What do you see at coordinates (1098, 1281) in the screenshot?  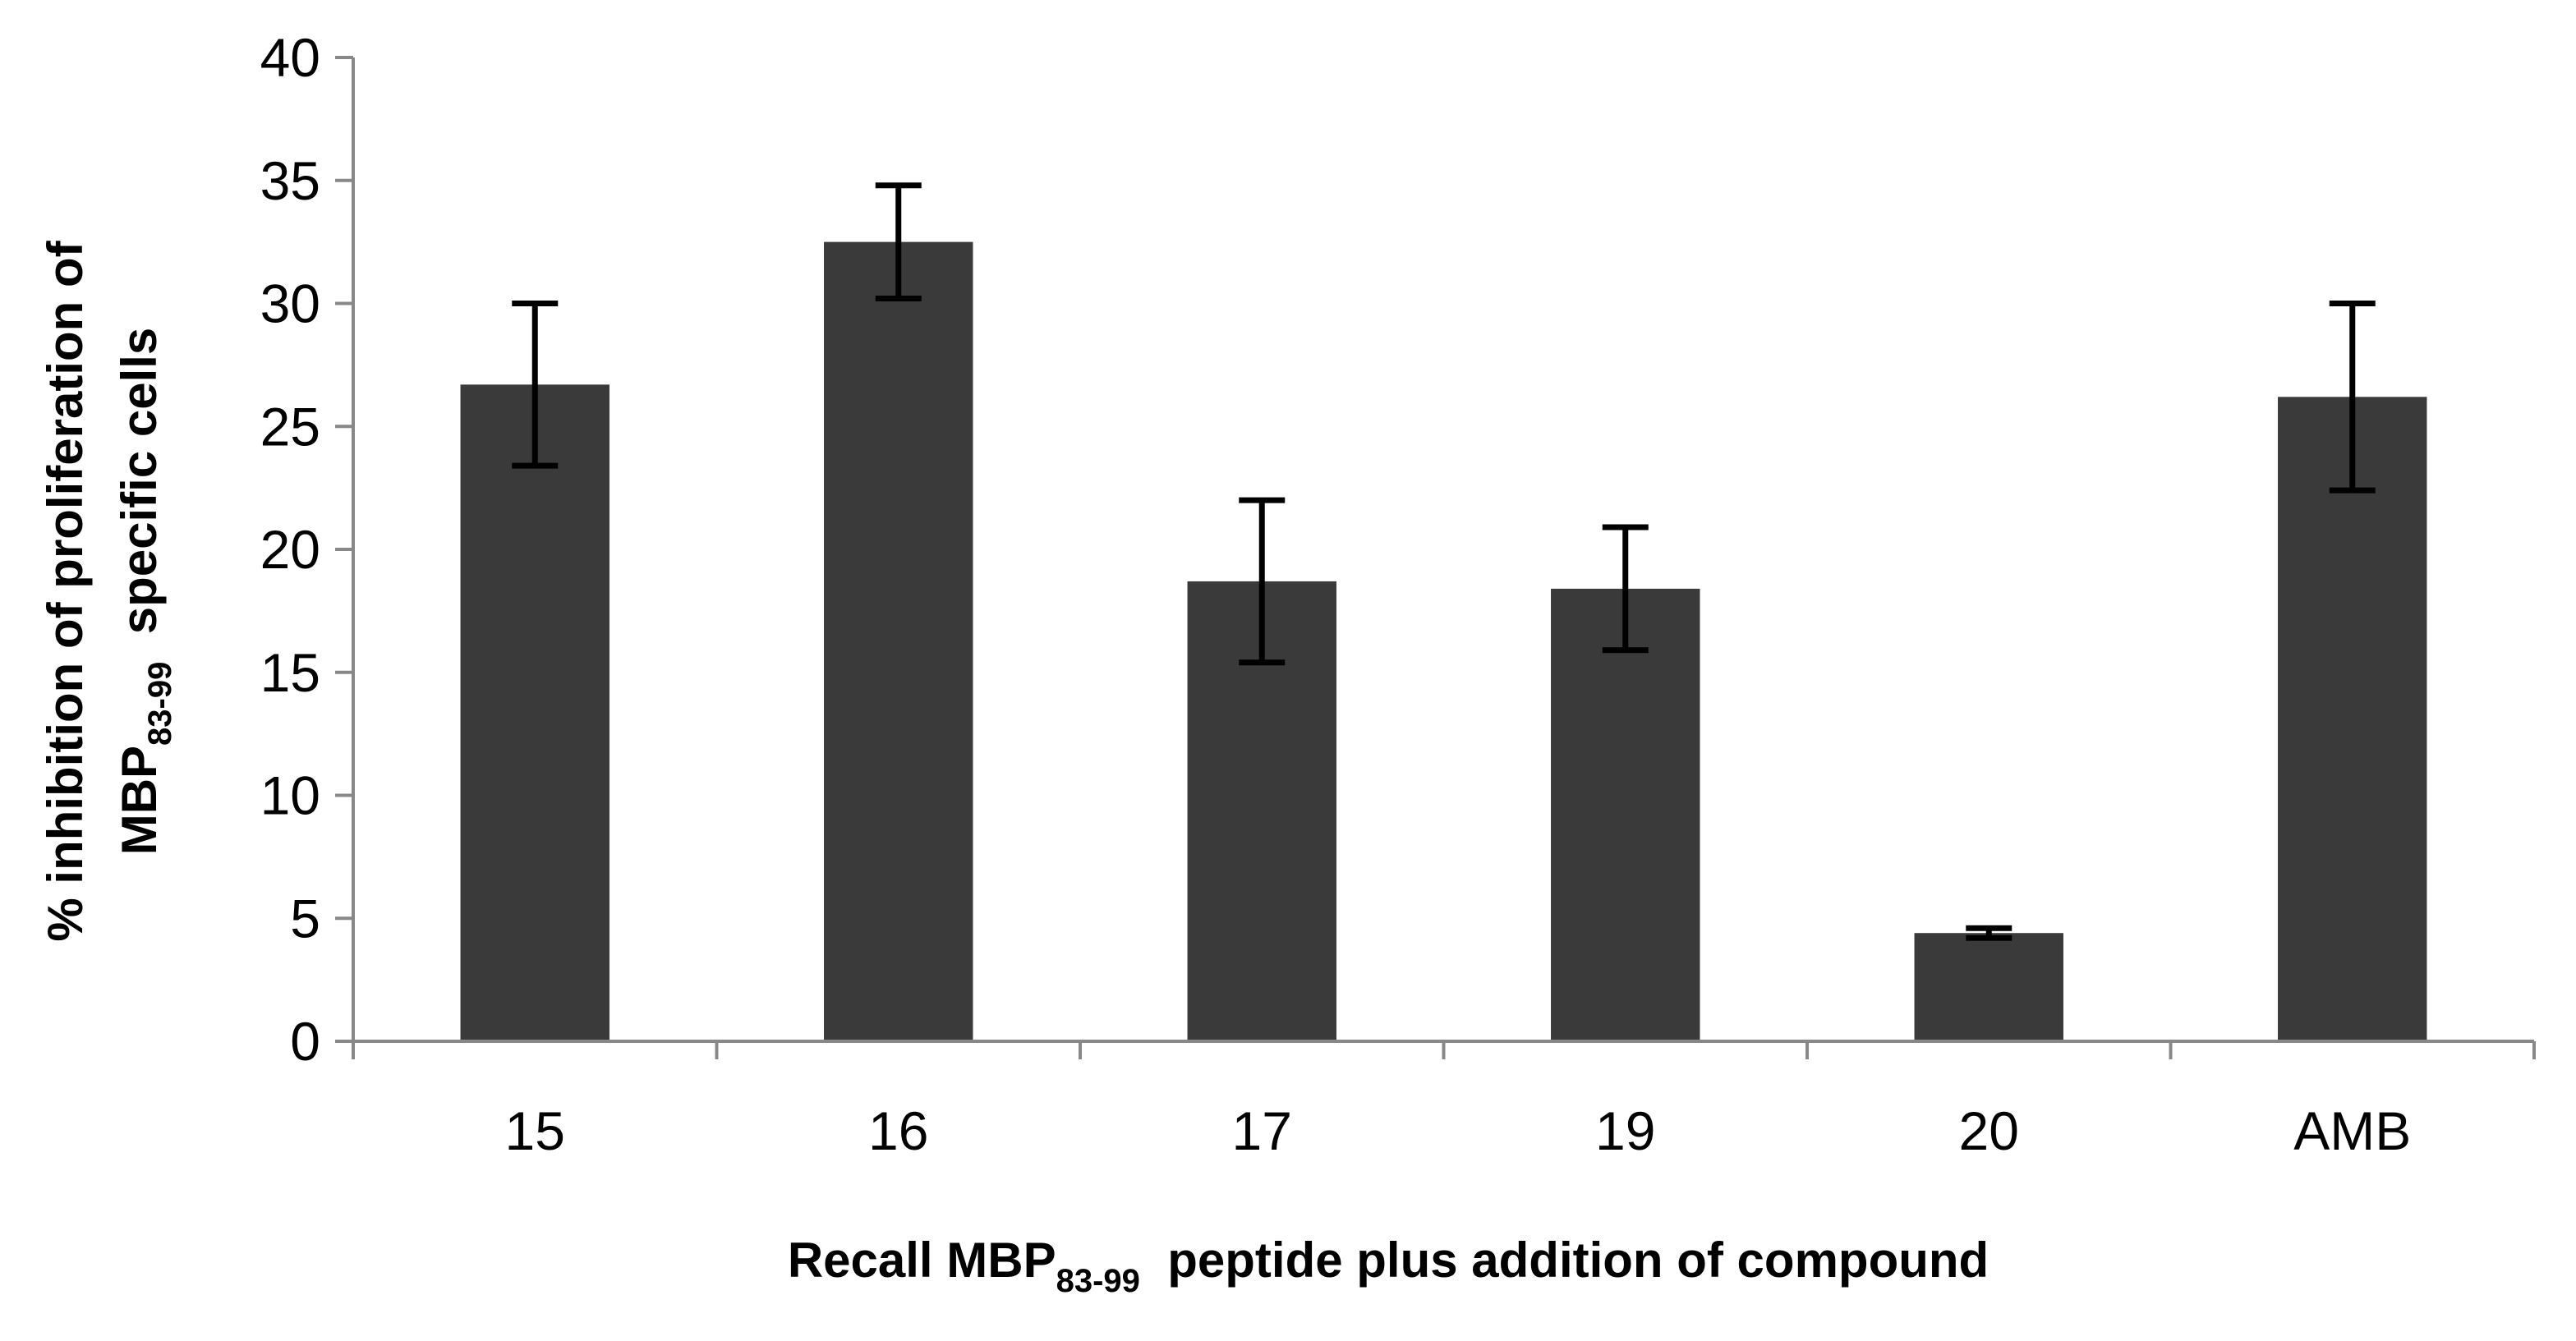 I see `x-axis-title-subscript: 83-99` at bounding box center [1098, 1281].